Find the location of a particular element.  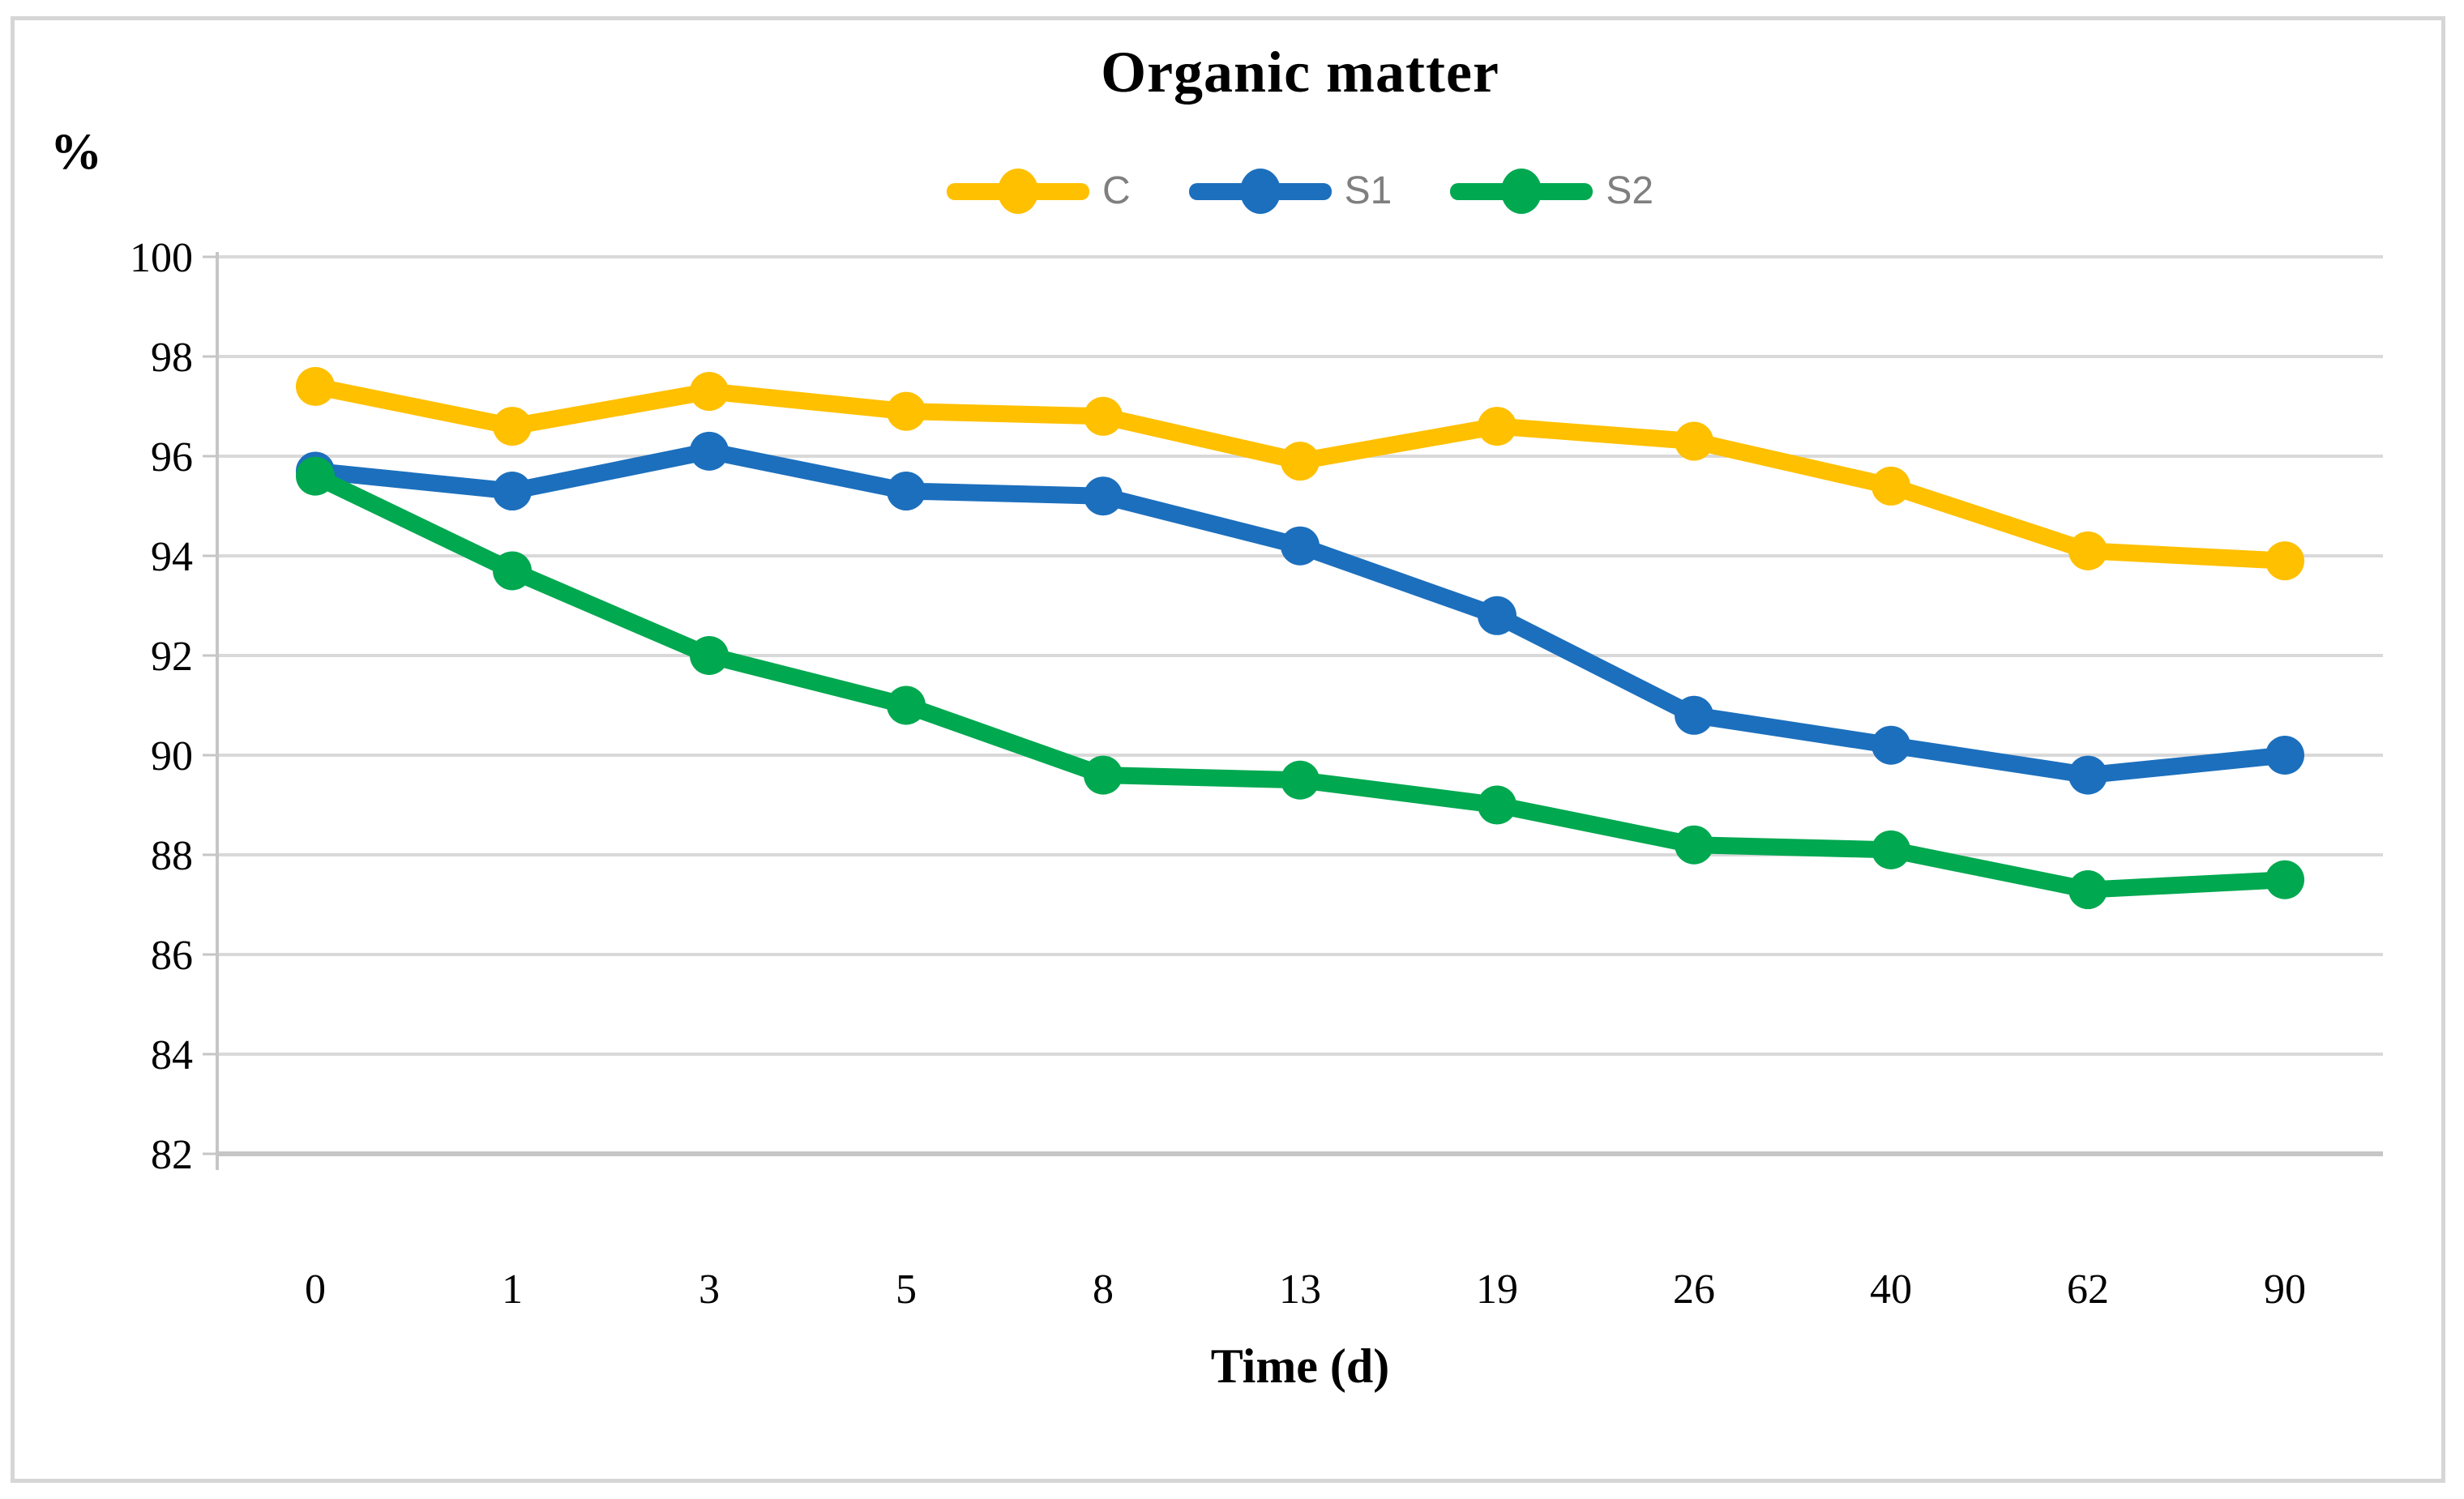

x-tick-label: 62 is located at coordinates (2088, 1290).